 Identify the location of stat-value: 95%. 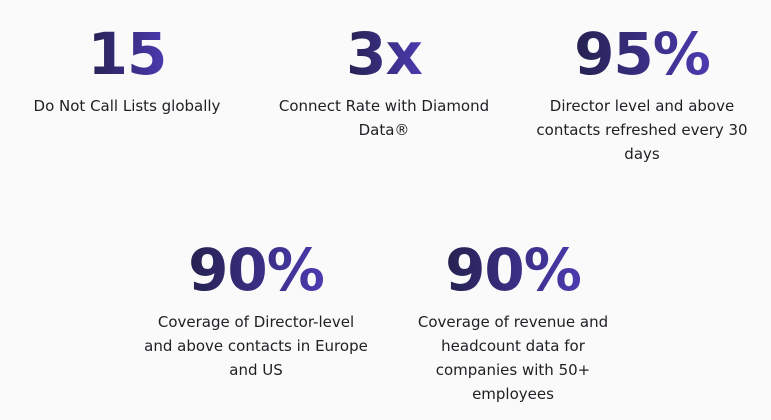
(642, 54).